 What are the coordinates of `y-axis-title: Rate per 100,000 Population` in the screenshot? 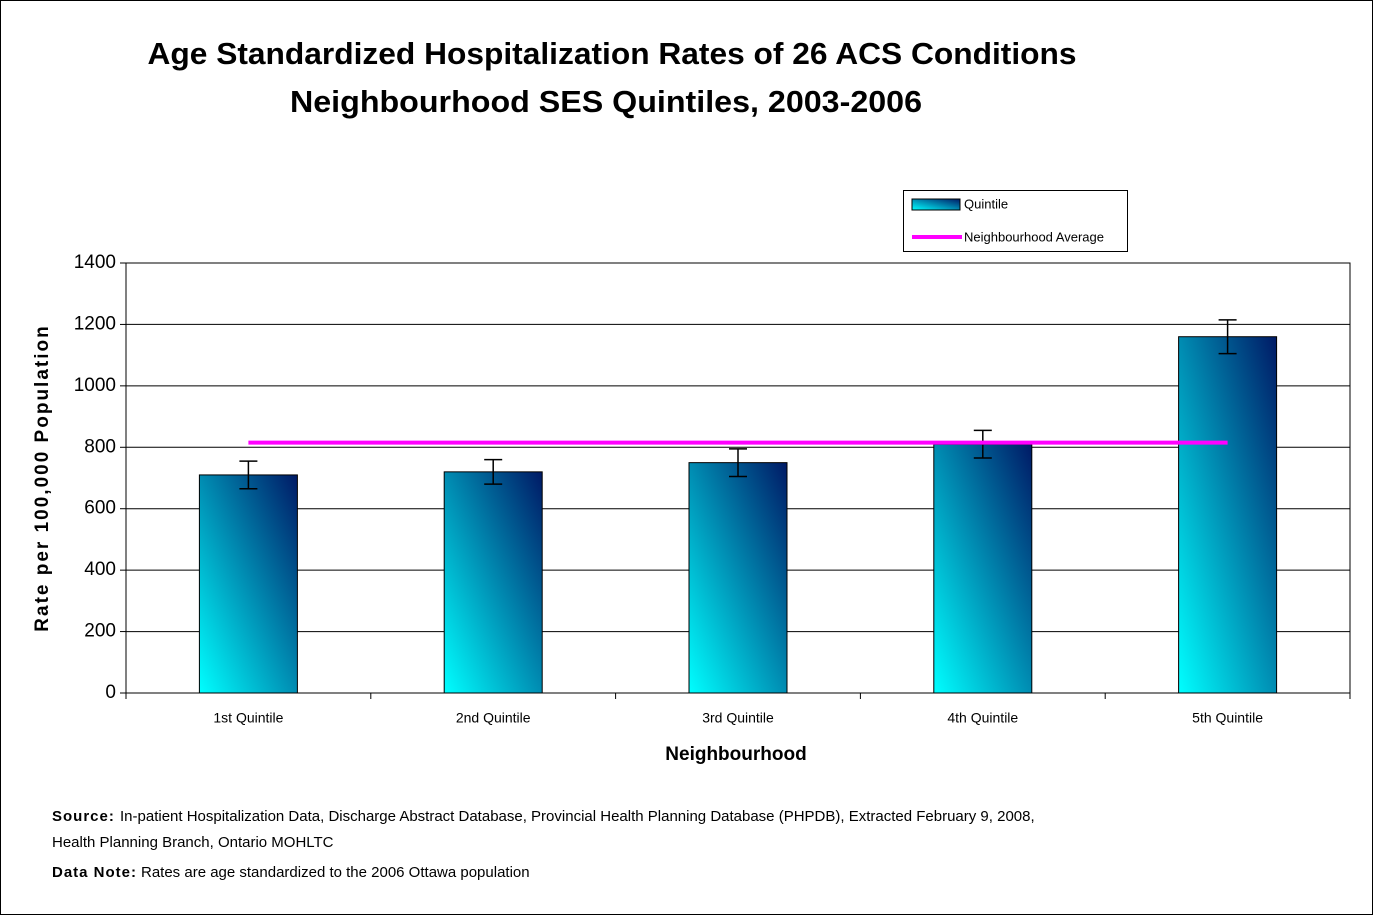 It's located at (42, 477).